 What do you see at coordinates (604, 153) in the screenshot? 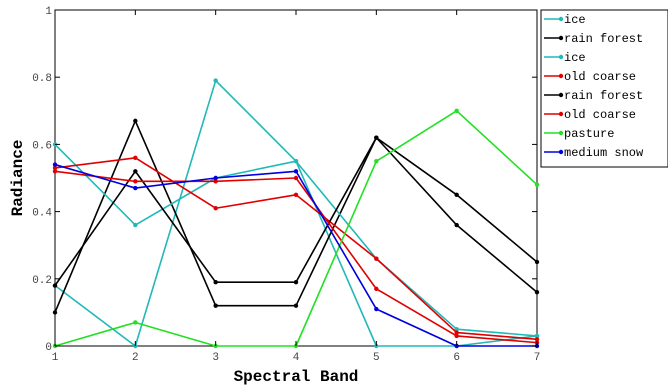
I see `legend-label: medium snow` at bounding box center [604, 153].